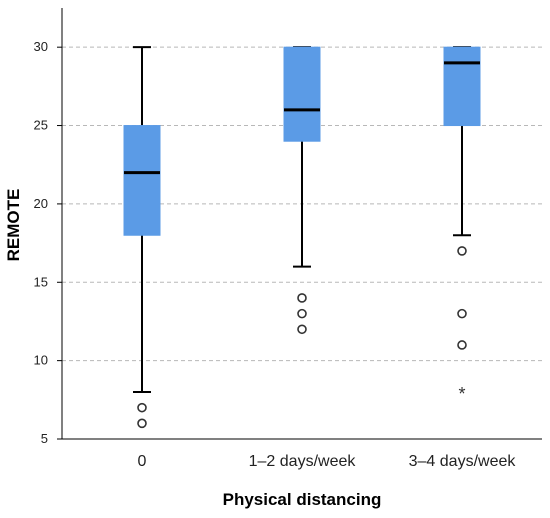 This screenshot has height=518, width=550. Describe the element at coordinates (302, 499) in the screenshot. I see `x-axis-title: Physical distancing` at that location.